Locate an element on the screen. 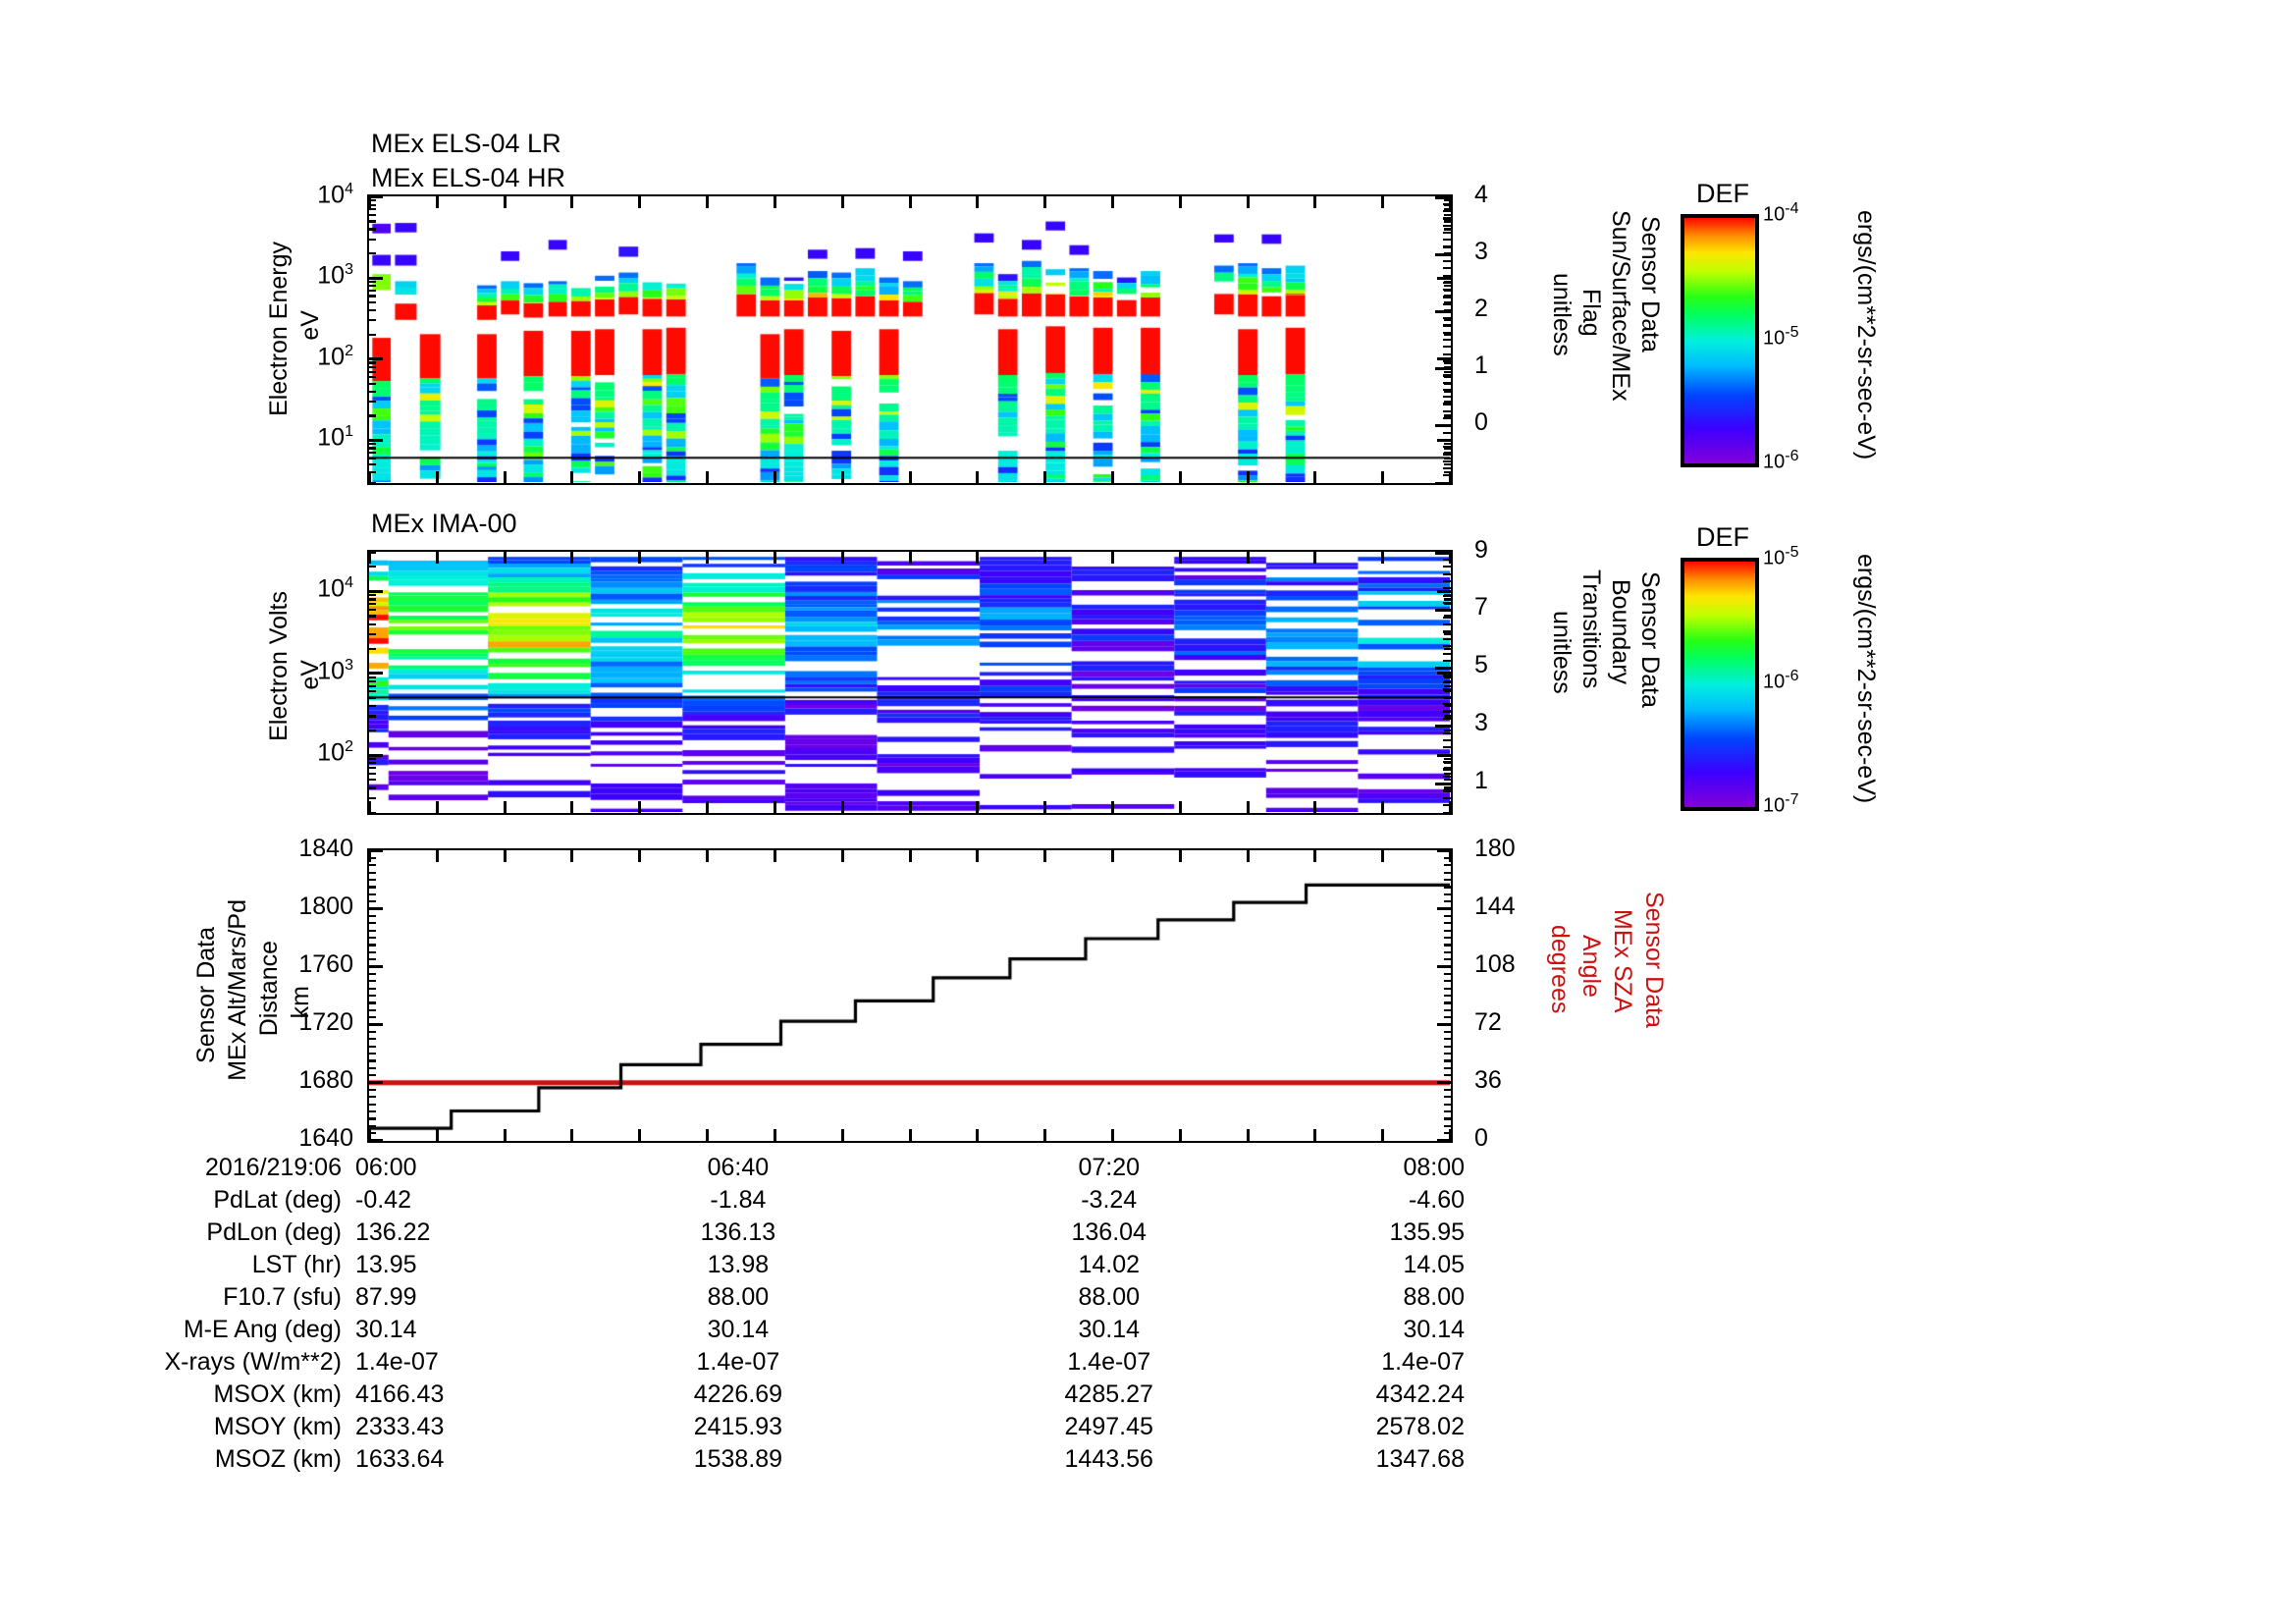 The width and height of the screenshot is (2296, 1623). sza-rtick-108: 108 is located at coordinates (1495, 963).